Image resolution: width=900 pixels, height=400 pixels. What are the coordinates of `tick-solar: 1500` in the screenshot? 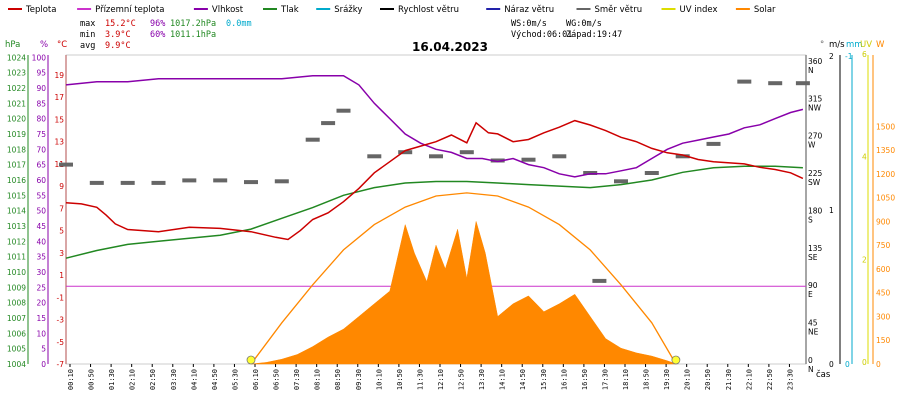 It's located at (885, 126).